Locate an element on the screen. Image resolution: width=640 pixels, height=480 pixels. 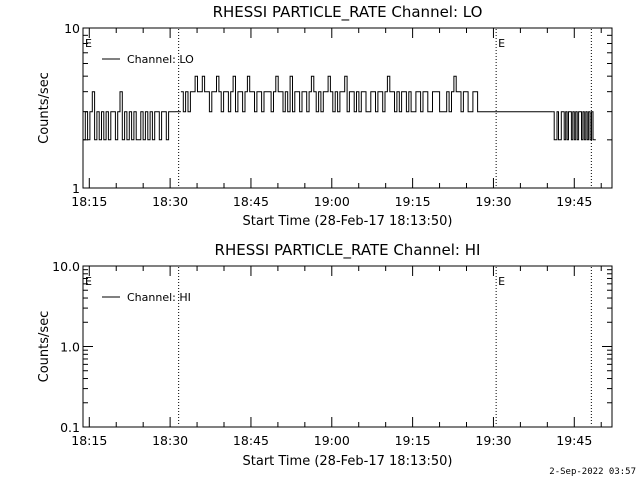
legend-label: Channel: HI is located at coordinates (159, 297).